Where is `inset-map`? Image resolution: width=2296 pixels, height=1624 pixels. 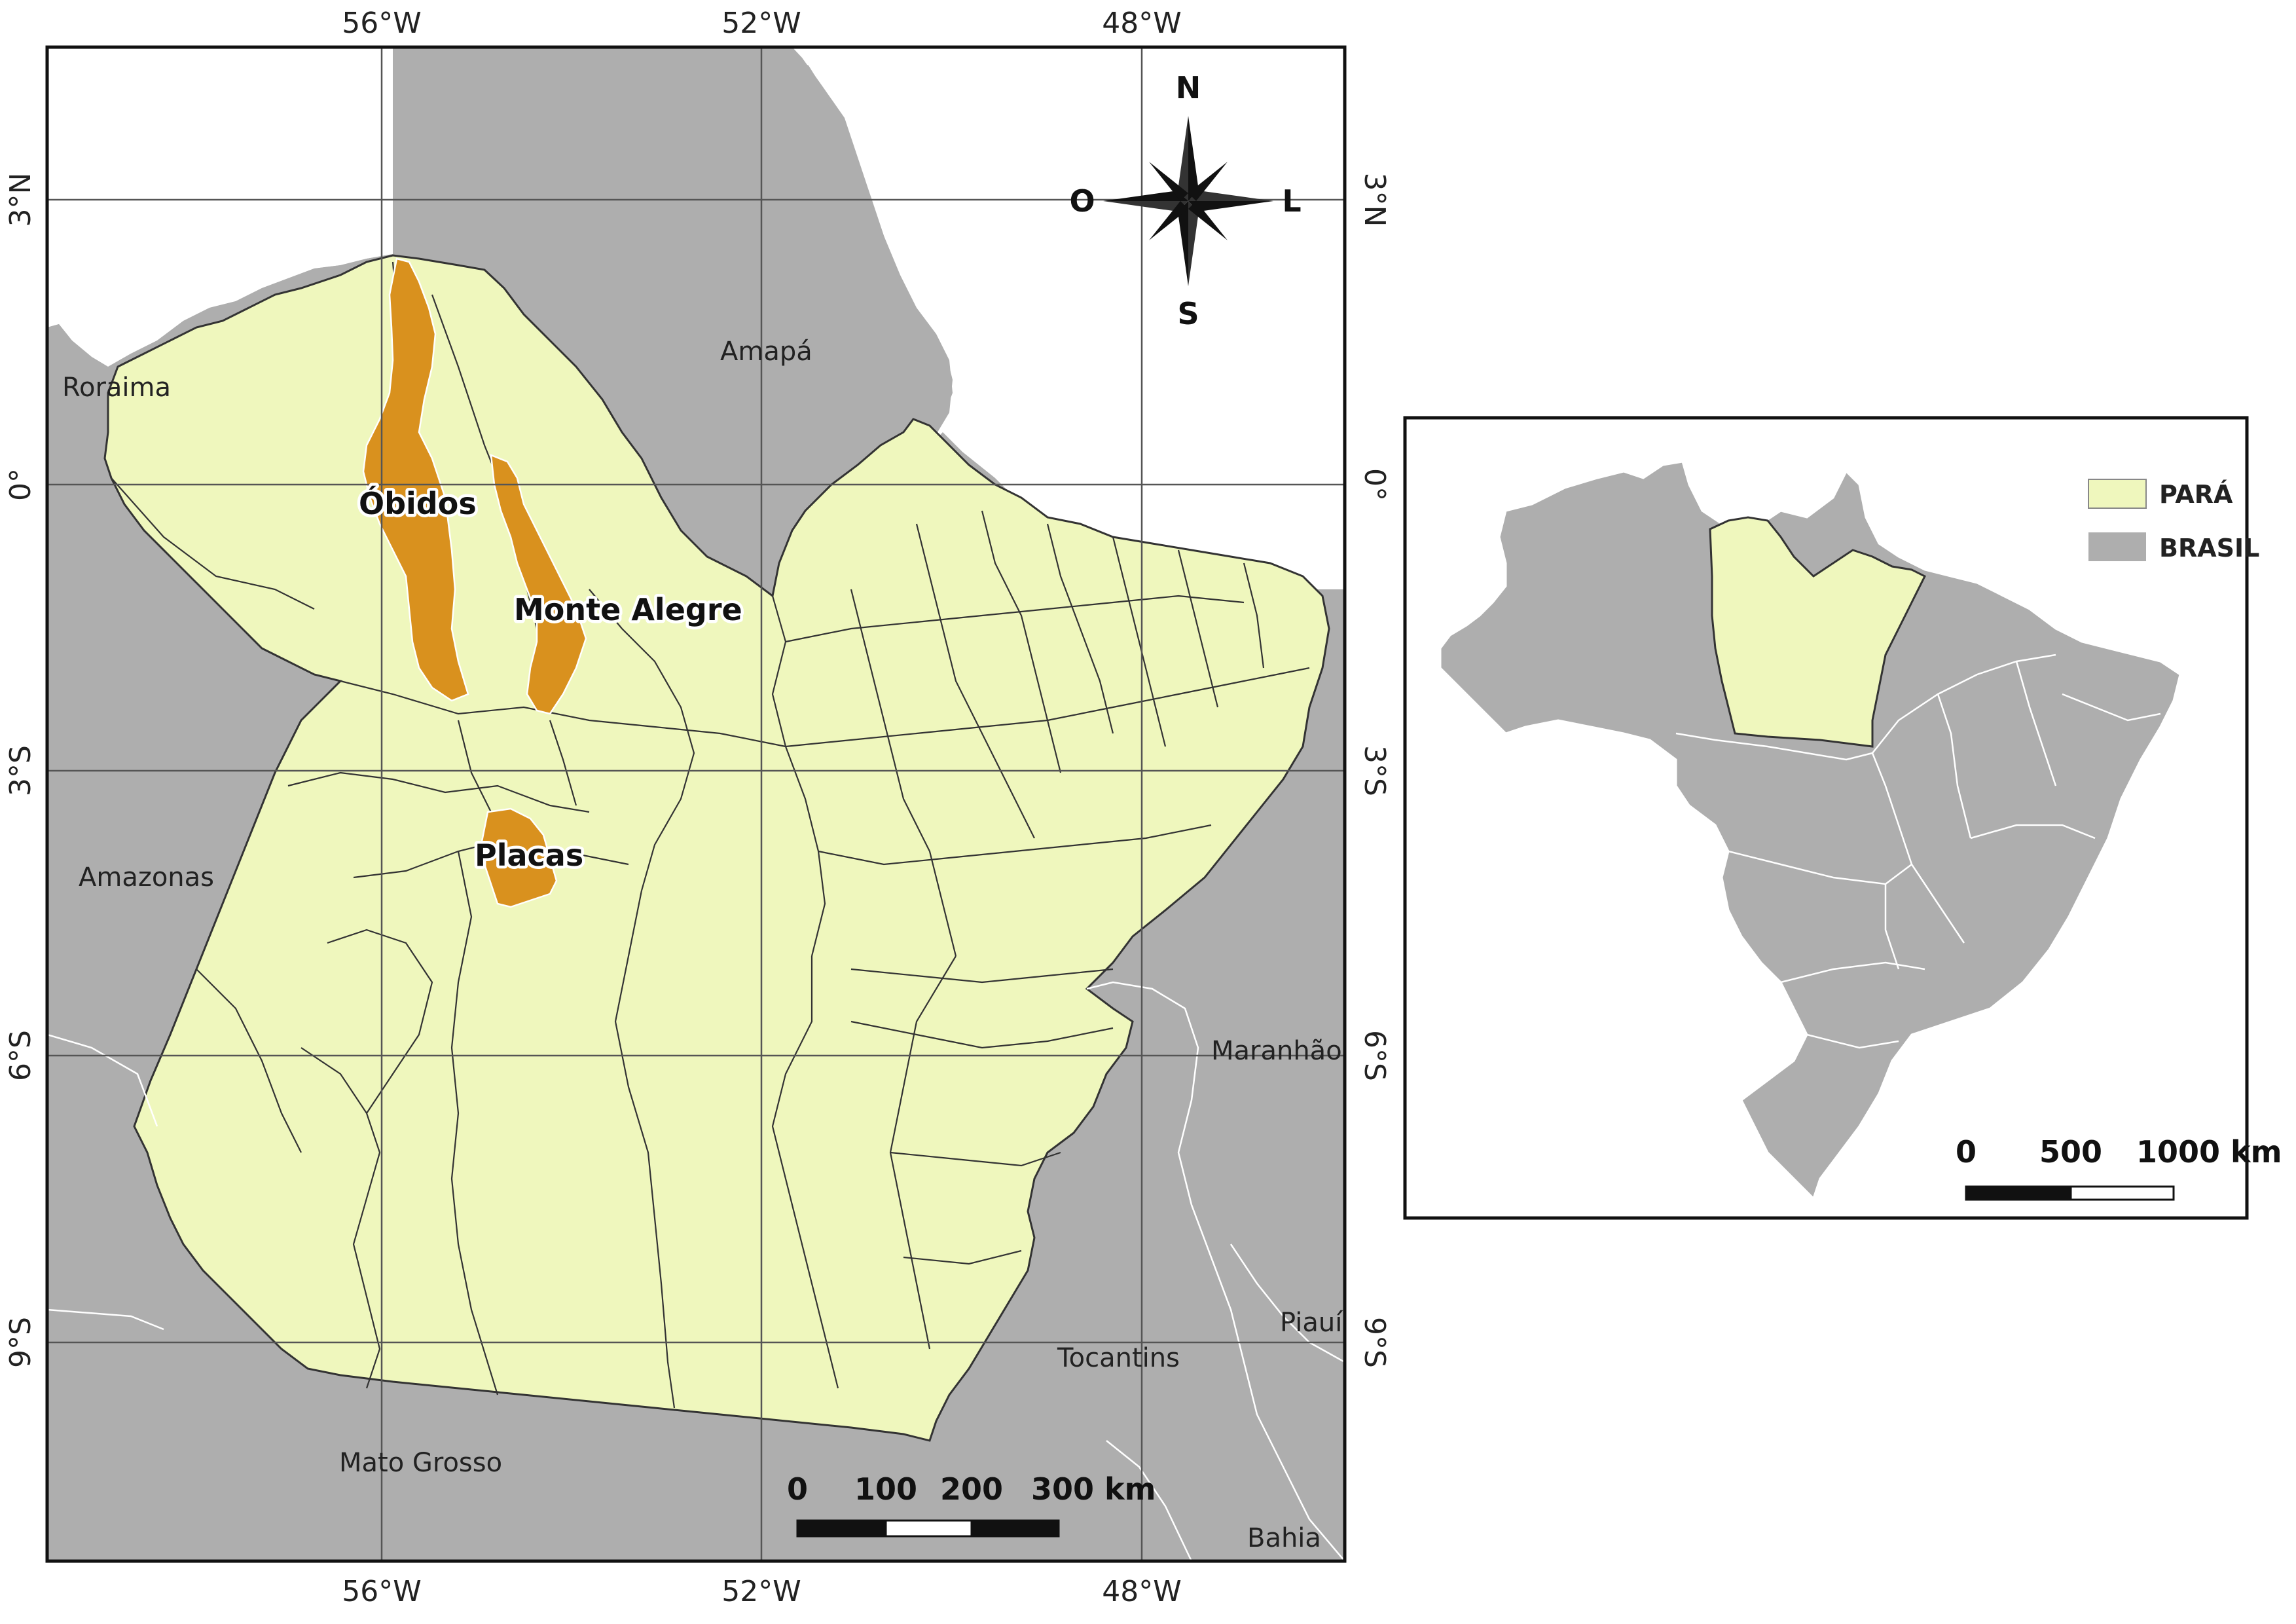
inset-map is located at coordinates (1810, 830).